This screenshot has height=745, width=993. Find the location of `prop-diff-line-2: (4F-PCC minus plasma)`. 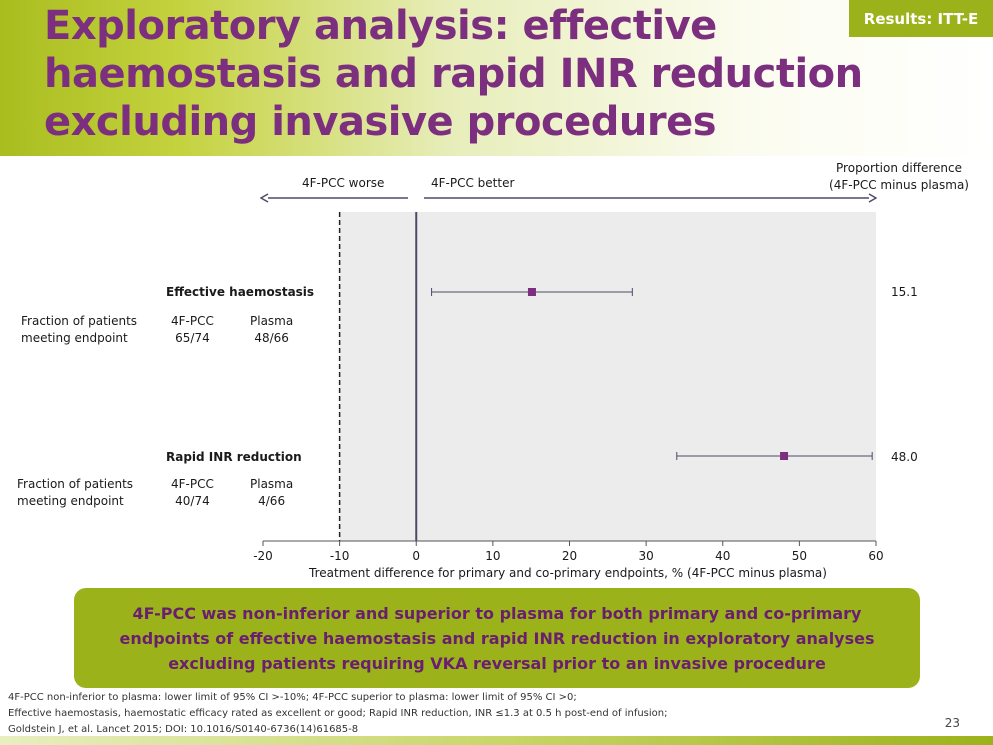

prop-diff-line-2: (4F-PCC minus plasma) is located at coordinates (899, 185).